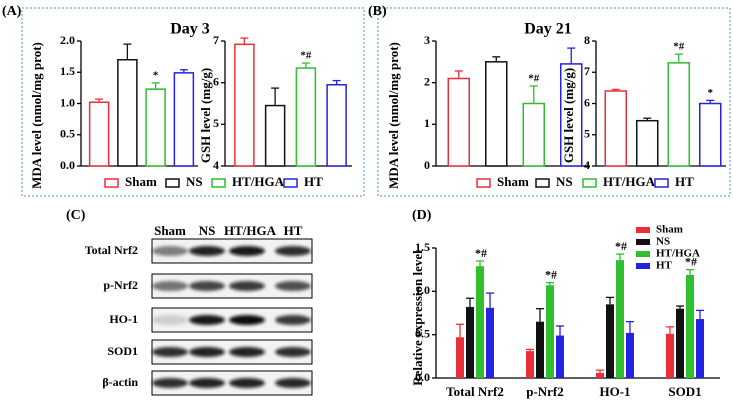 The image size is (733, 402). What do you see at coordinates (123, 319) in the screenshot?
I see `blot-row-label: HO-1` at bounding box center [123, 319].